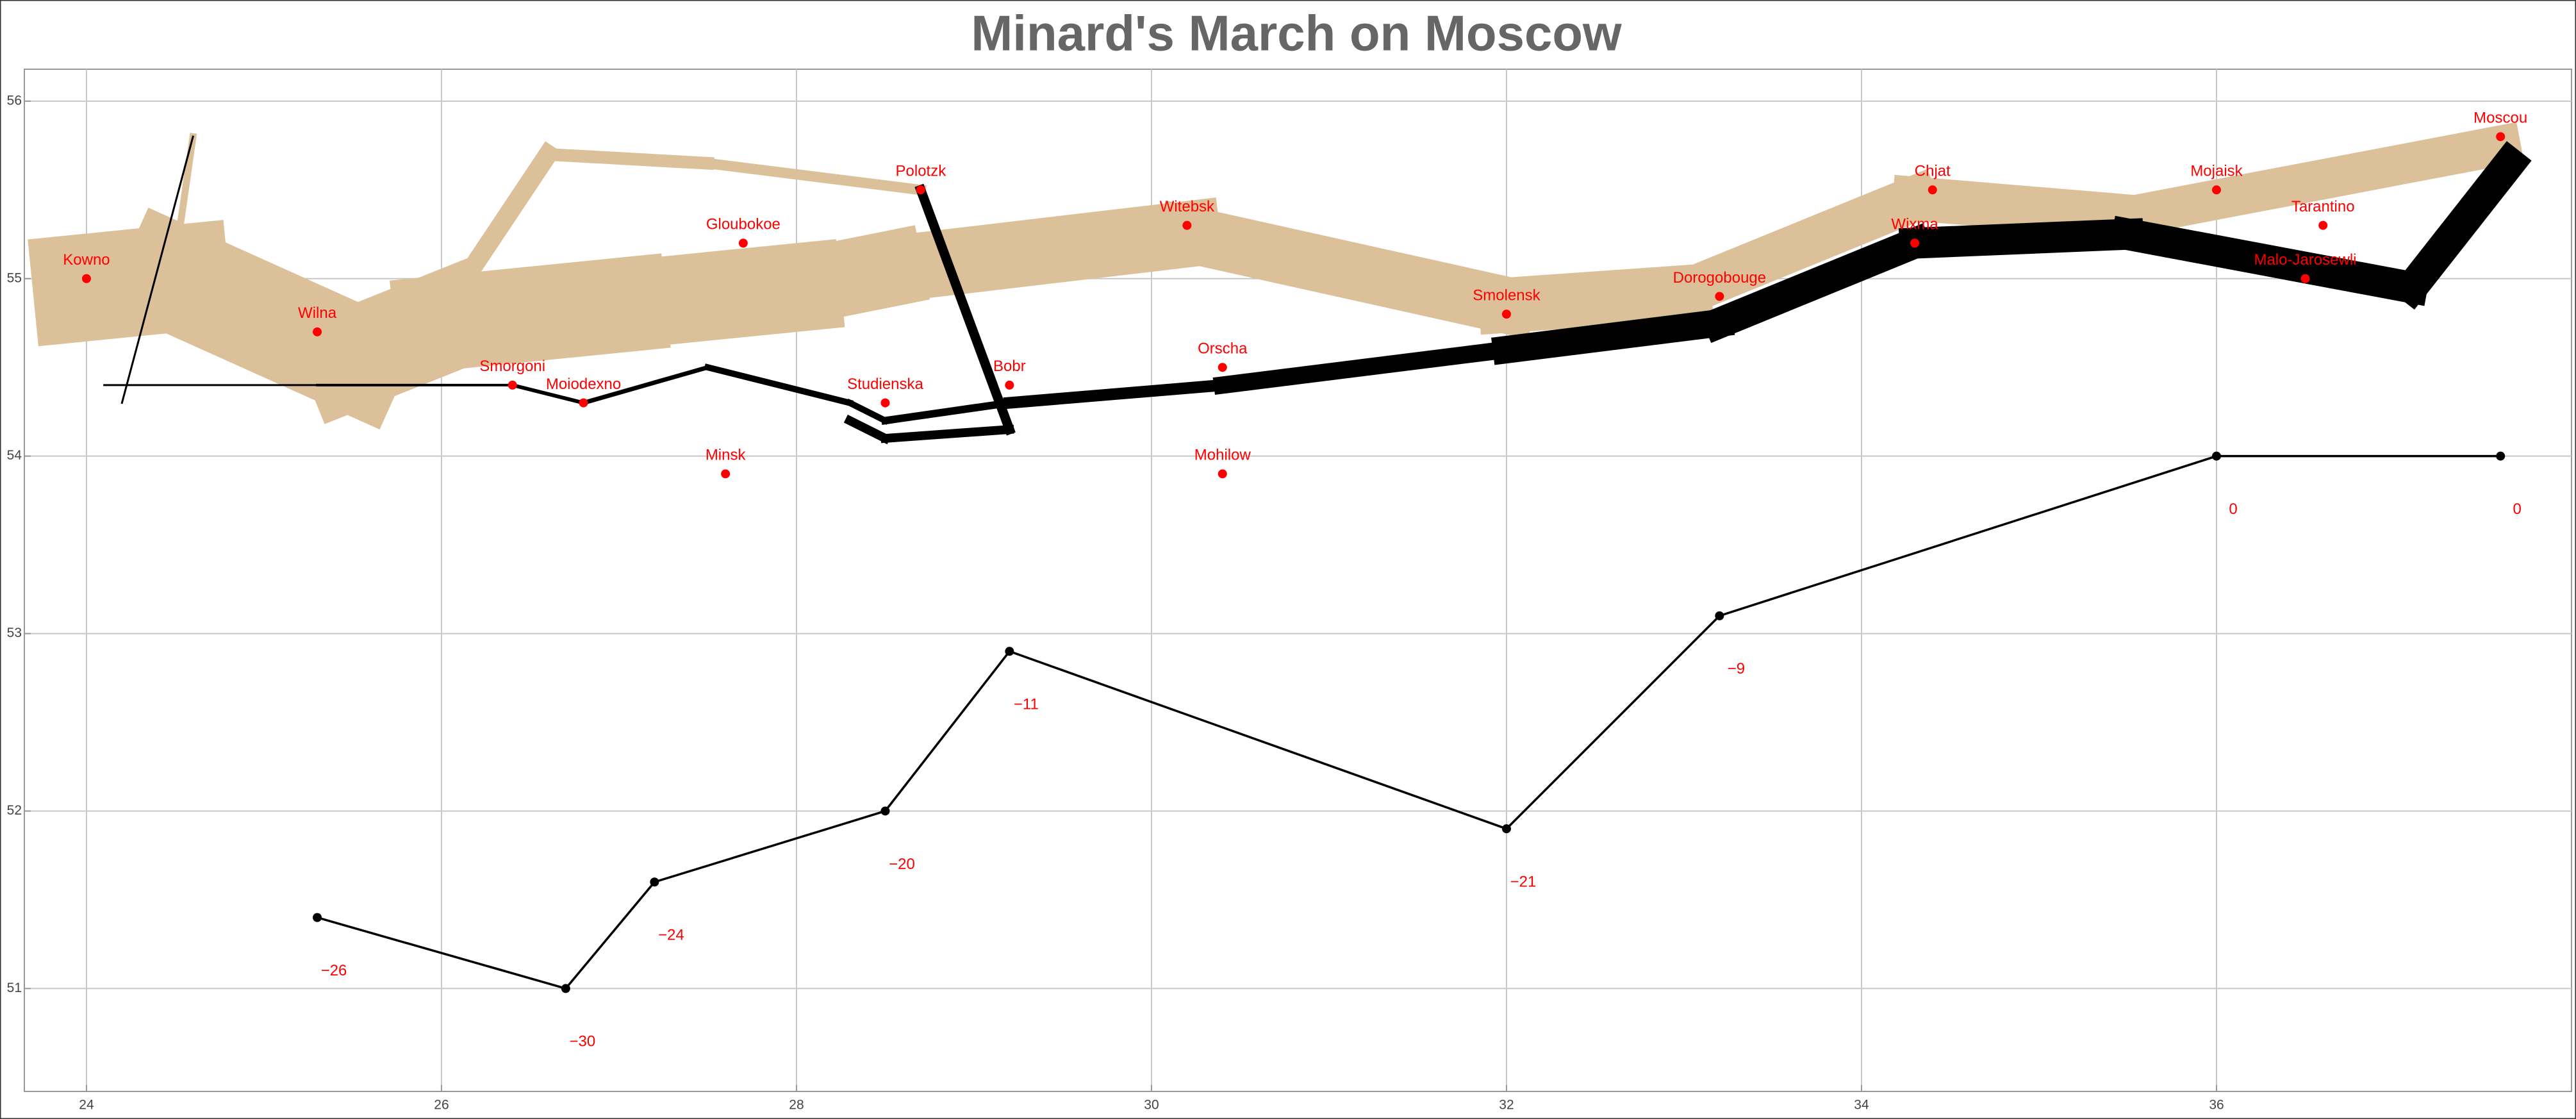 This screenshot has width=2576, height=1119. What do you see at coordinates (796, 1105) in the screenshot?
I see `x-tick-label: 28` at bounding box center [796, 1105].